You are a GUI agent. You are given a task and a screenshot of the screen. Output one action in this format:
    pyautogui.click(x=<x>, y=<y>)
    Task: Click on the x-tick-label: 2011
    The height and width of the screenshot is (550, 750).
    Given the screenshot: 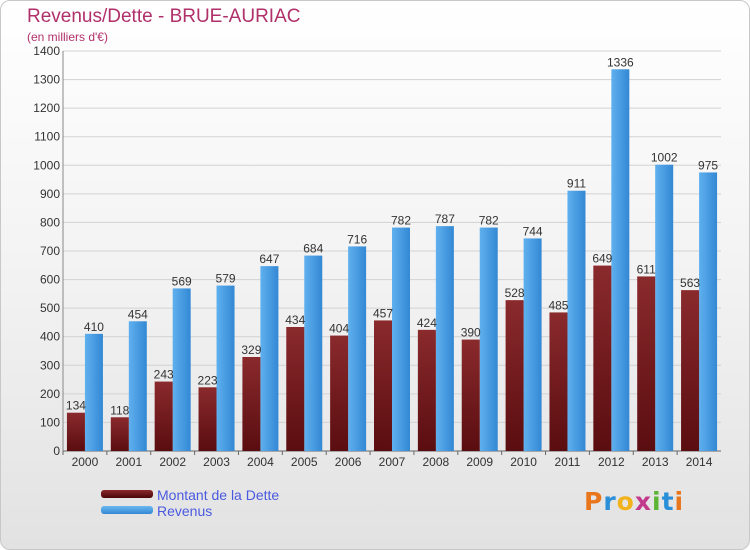 What is the action you would take?
    pyautogui.click(x=568, y=462)
    